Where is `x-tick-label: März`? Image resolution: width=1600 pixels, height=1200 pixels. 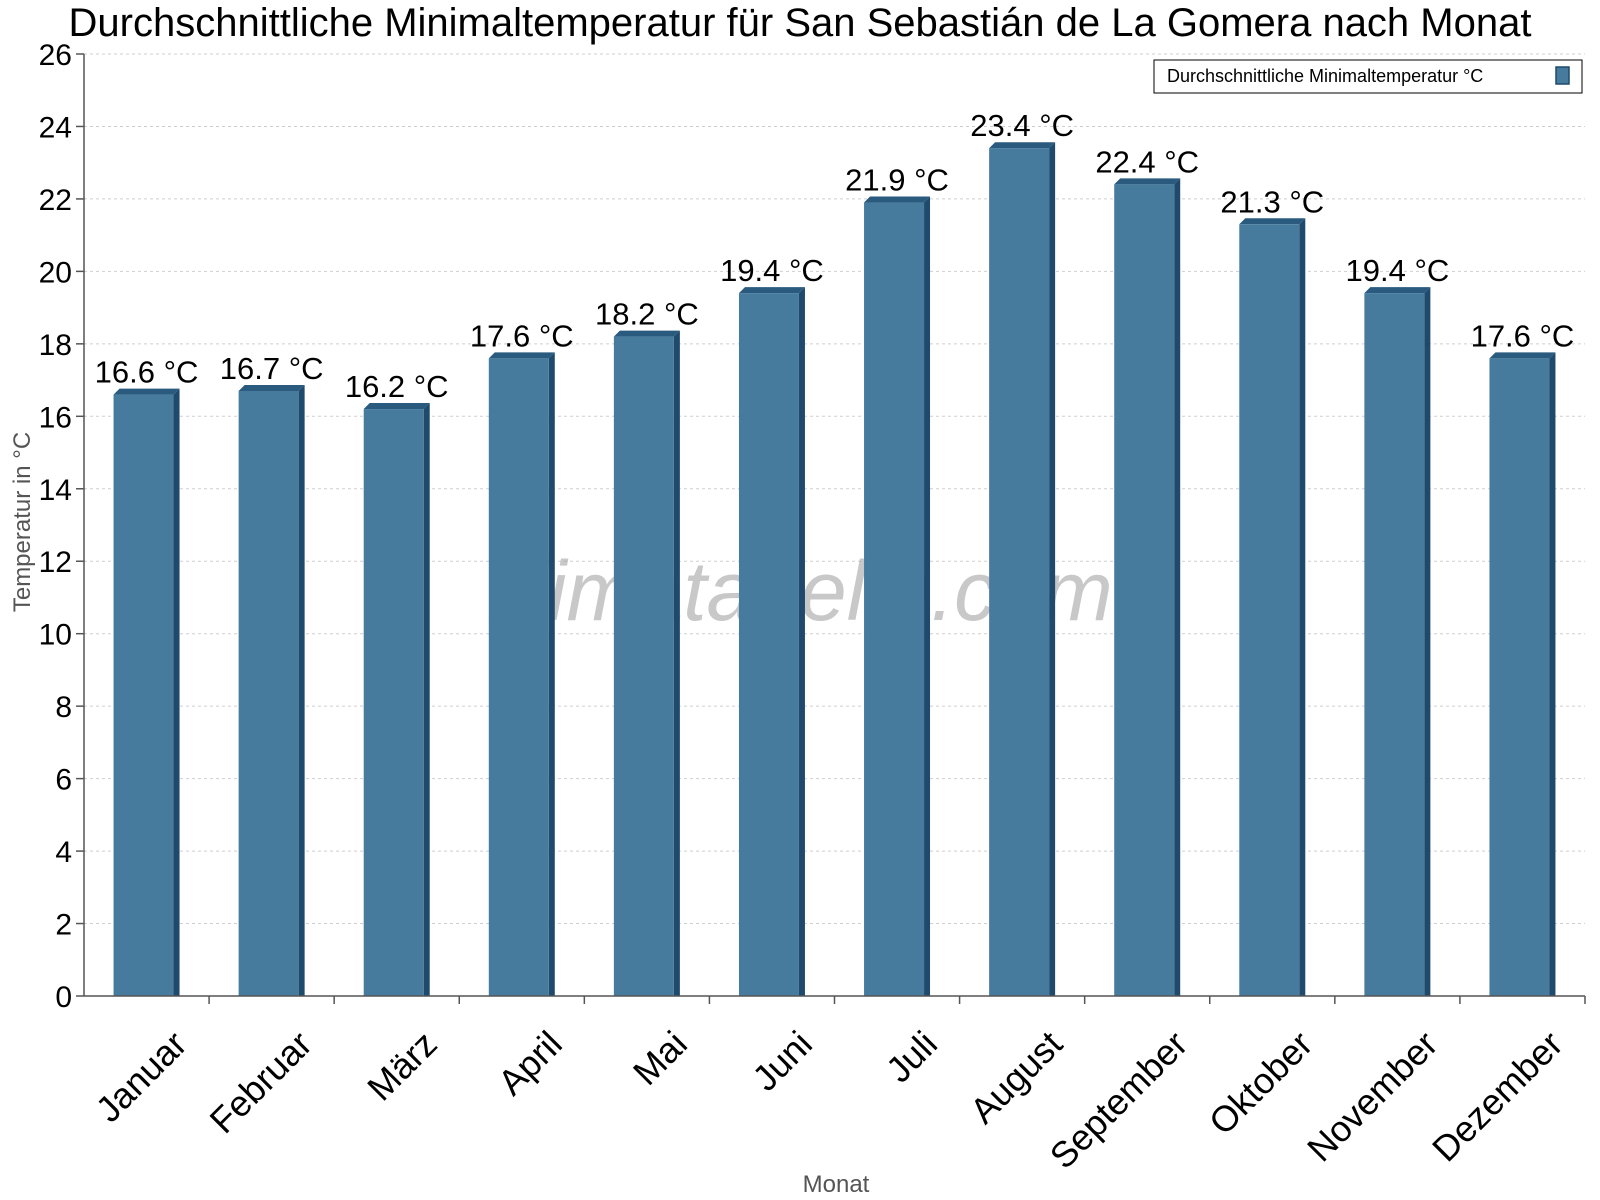 x-tick-label: März is located at coordinates (402, 1066).